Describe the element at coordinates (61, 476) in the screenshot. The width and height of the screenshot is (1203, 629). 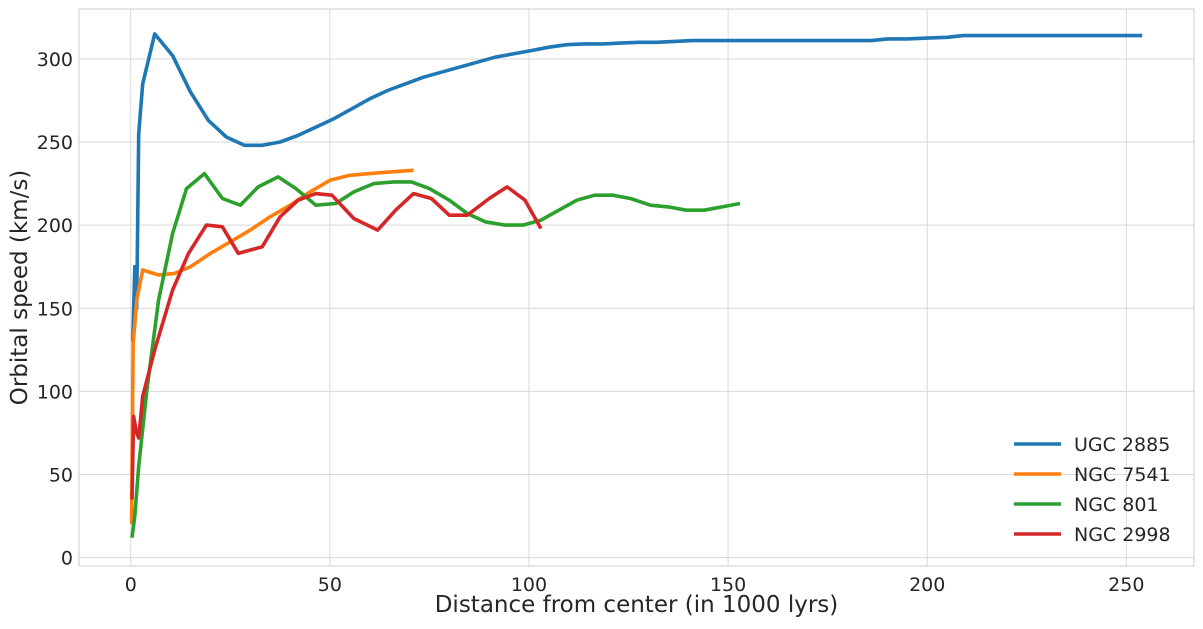
I see `y-tick-label: 50` at that location.